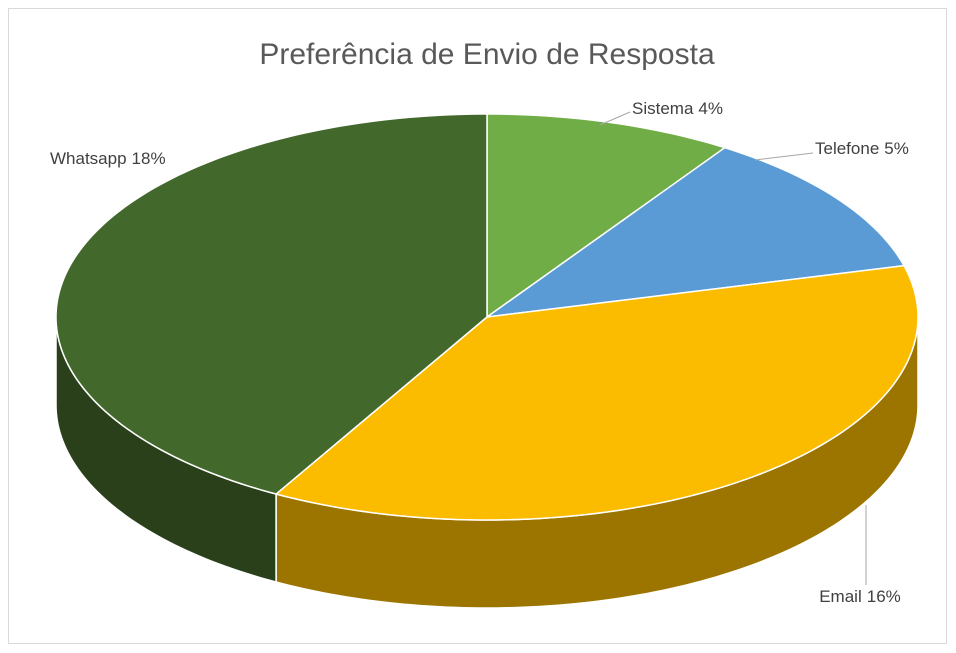 This screenshot has height=653, width=956. I want to click on data-label: Telefone 5%, so click(862, 148).